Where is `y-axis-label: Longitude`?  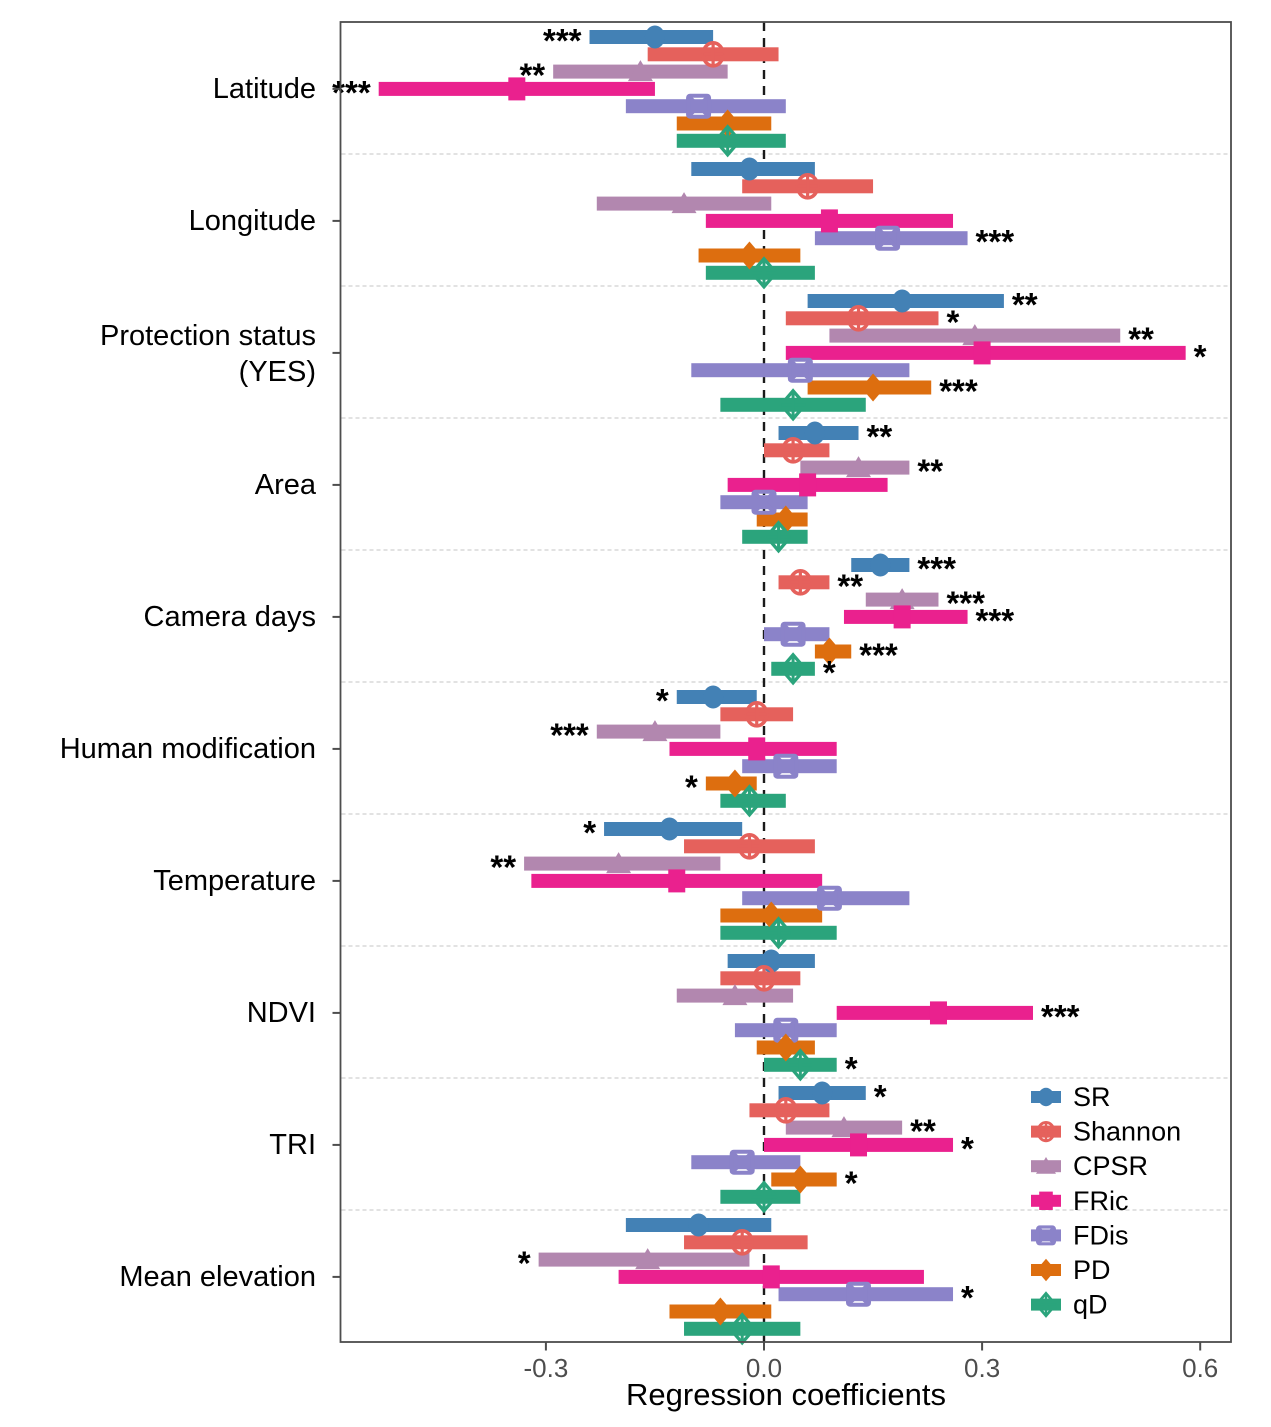
y-axis-label: Longitude is located at coordinates (252, 221).